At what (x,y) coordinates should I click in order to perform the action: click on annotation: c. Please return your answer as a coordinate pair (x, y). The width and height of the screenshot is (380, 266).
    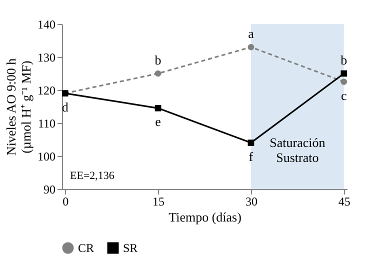
    Looking at the image, I should click on (344, 95).